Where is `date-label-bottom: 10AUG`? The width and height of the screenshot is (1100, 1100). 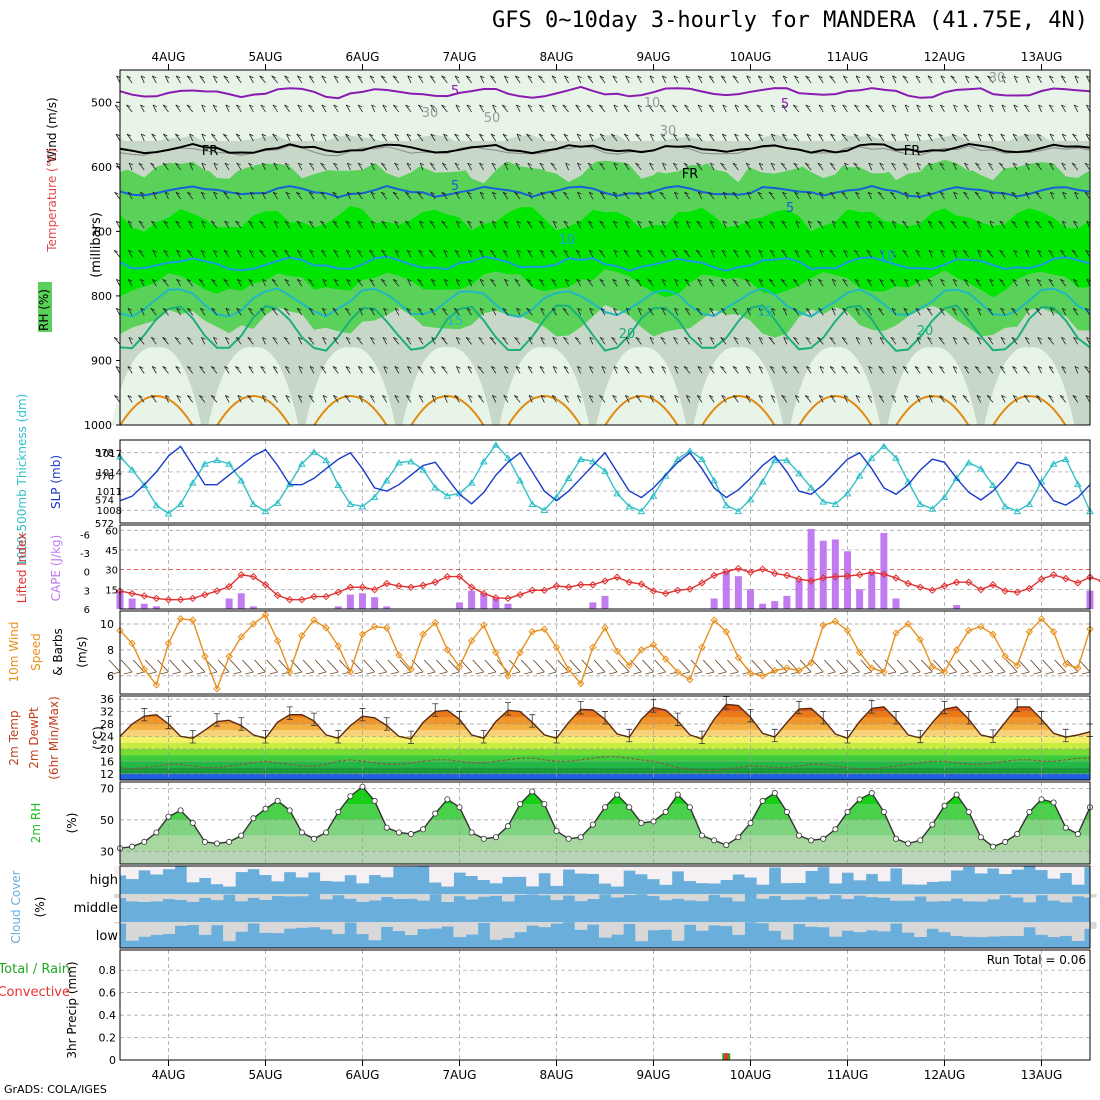 date-label-bottom: 10AUG is located at coordinates (751, 1075).